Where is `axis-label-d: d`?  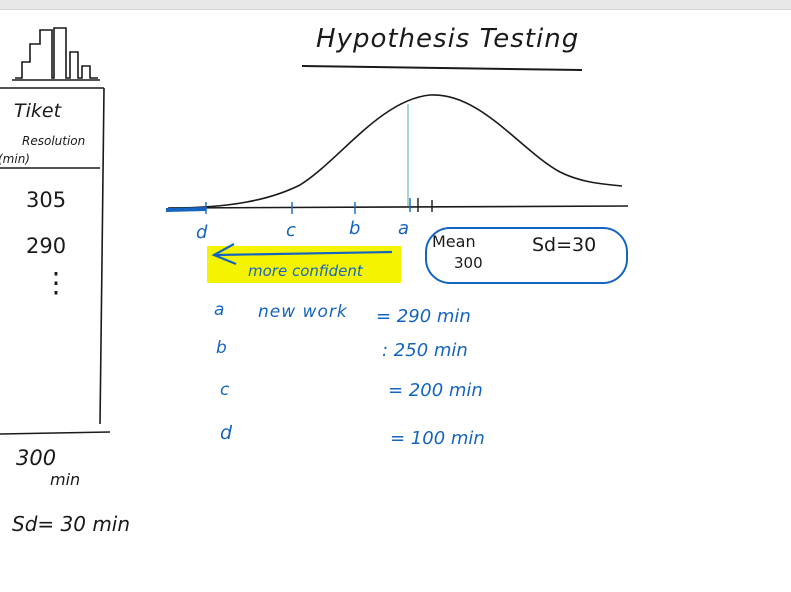 axis-label-d: d is located at coordinates (202, 232).